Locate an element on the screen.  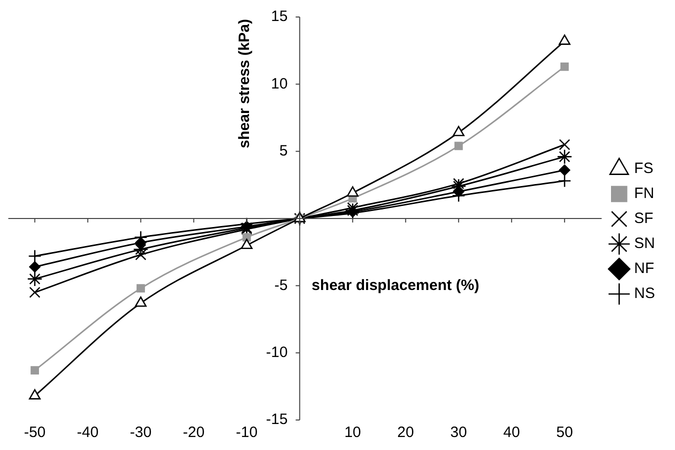
x-tick-label: -20 is located at coordinates (193, 433).